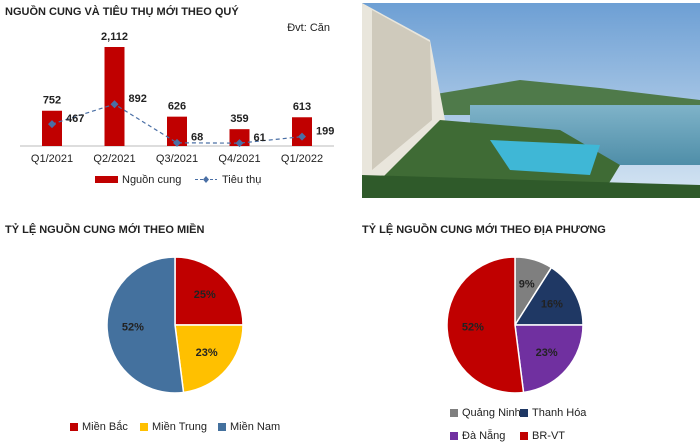 The height and width of the screenshot is (442, 700). I want to click on legend-label: Miền Bắc, so click(105, 426).